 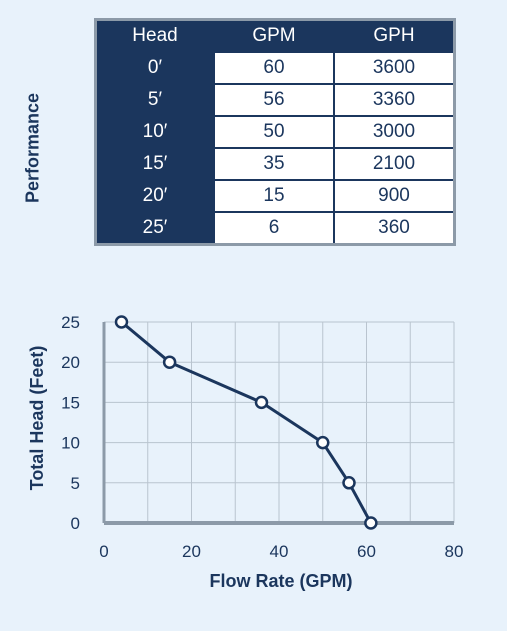 I want to click on y-tick-label: 0, so click(x=75, y=523).